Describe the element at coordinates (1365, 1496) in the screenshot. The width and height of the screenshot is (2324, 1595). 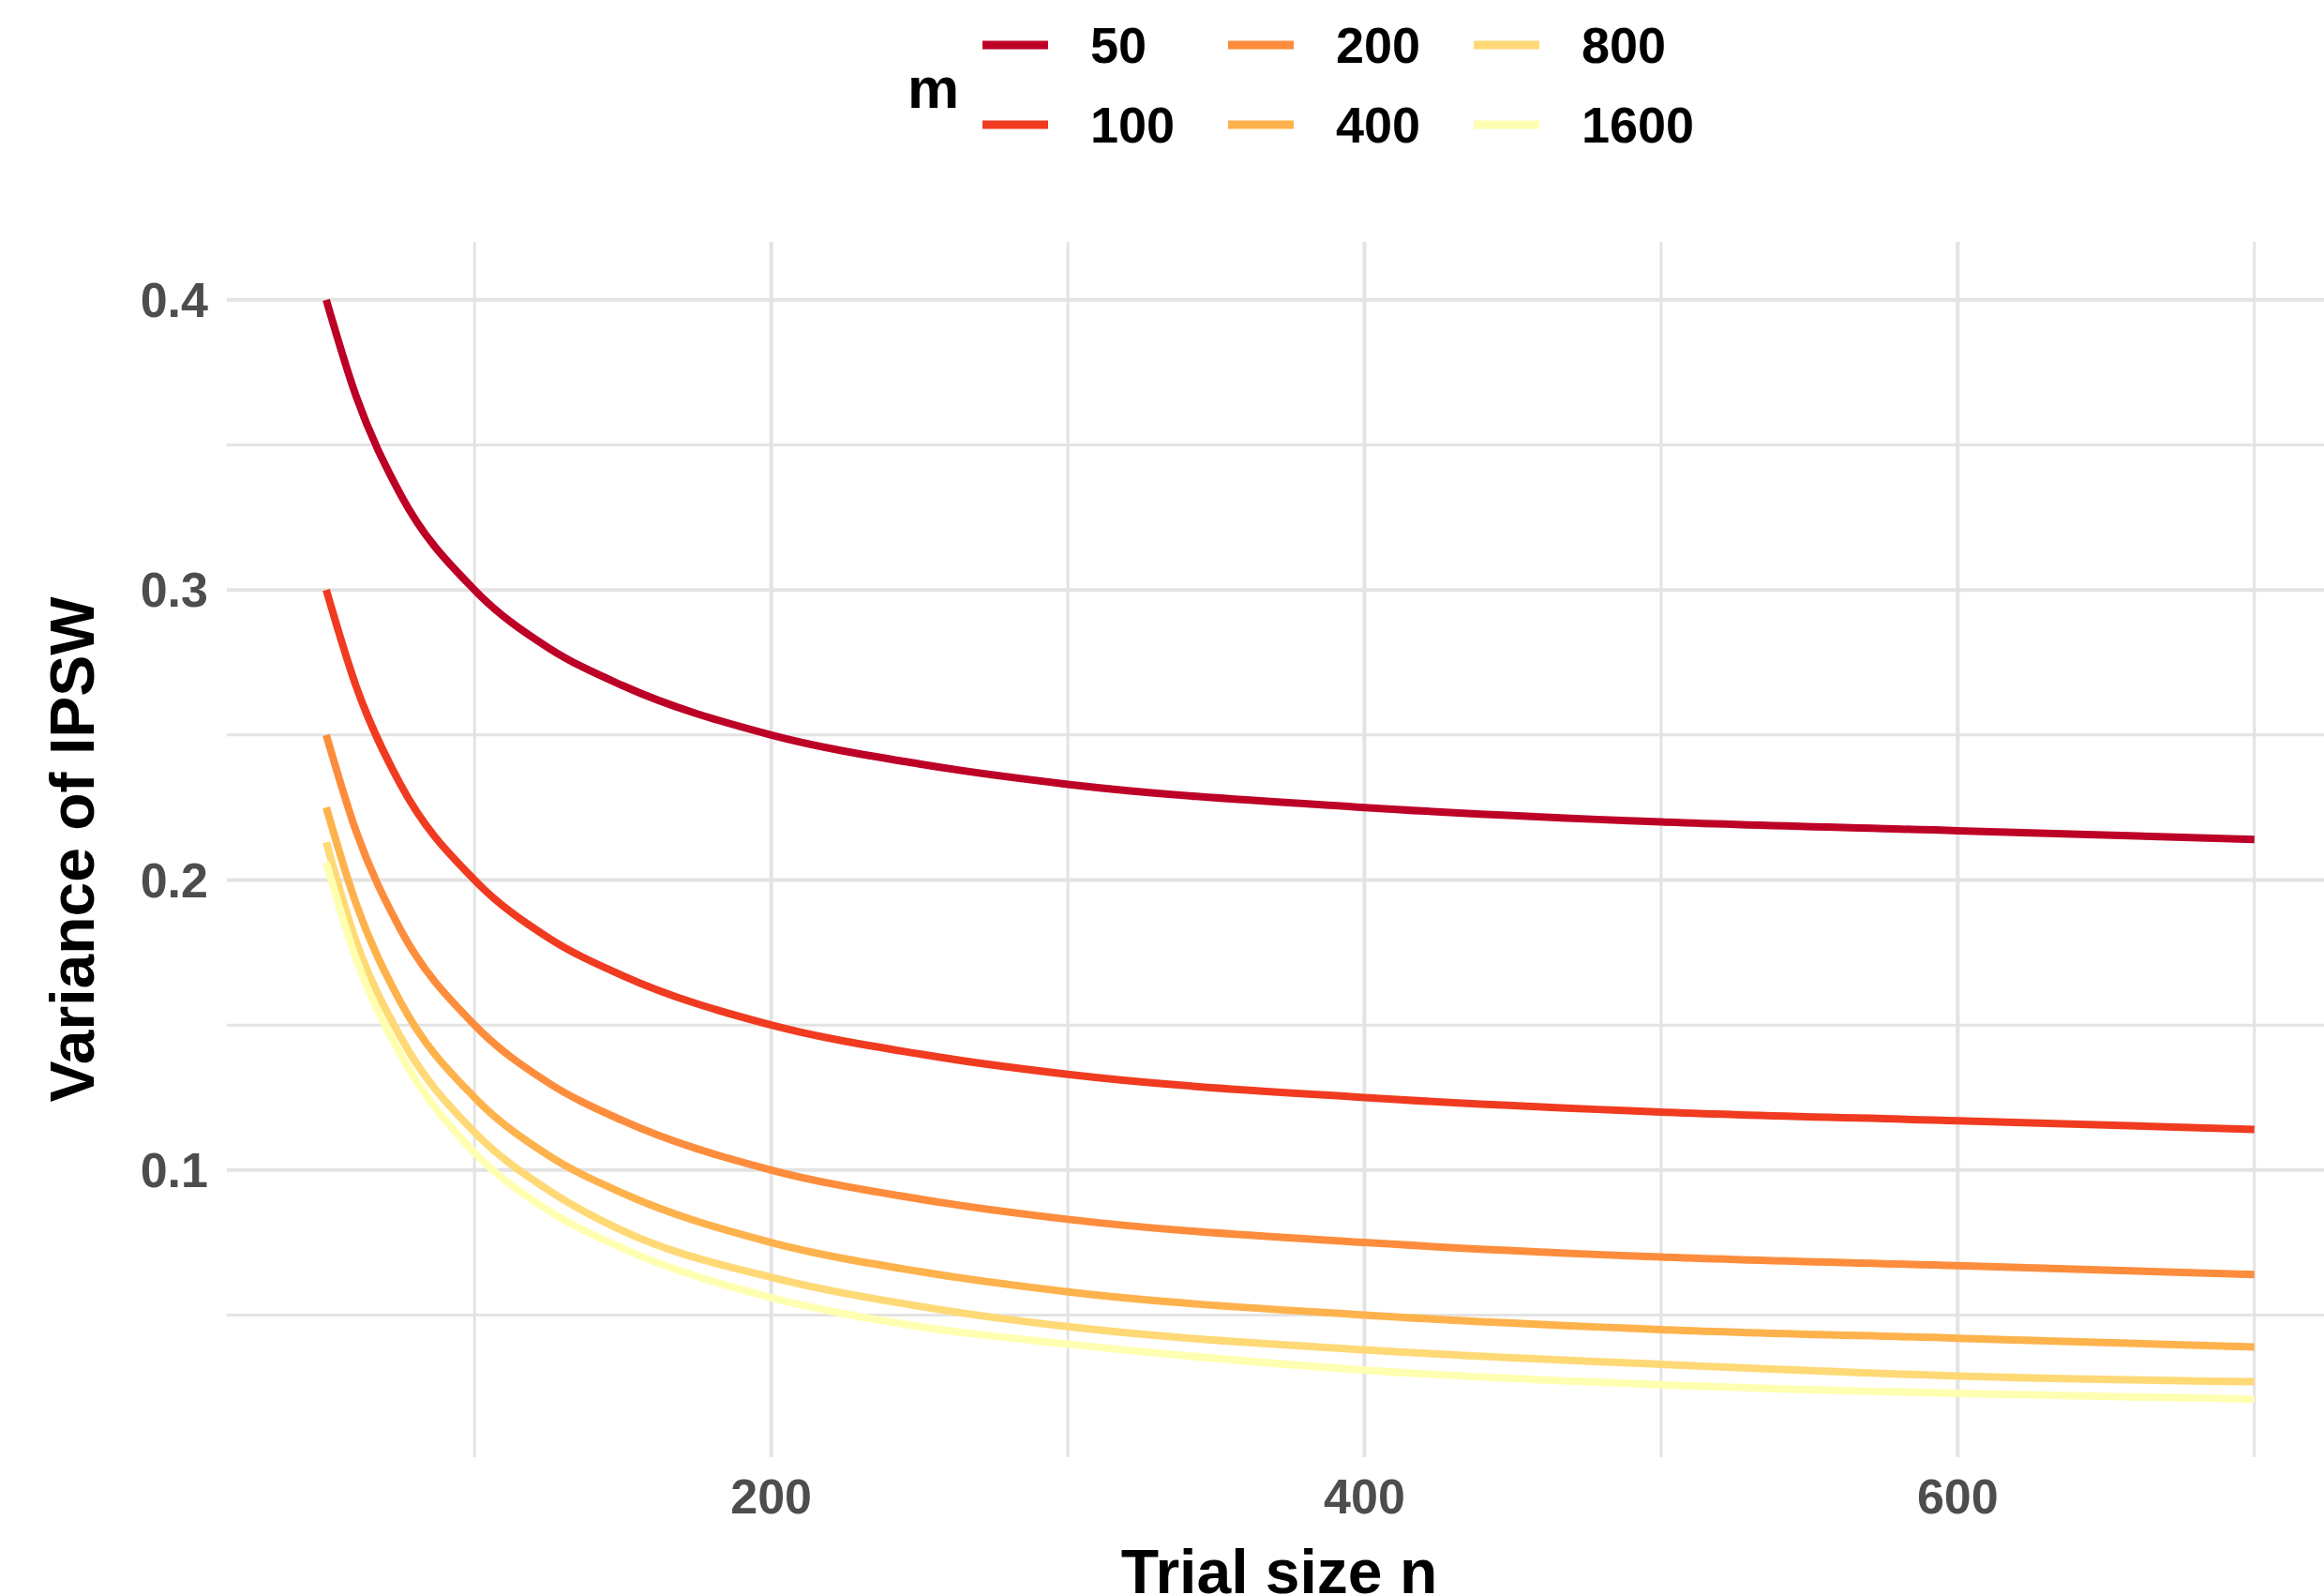
I see `x-tick-label: 400` at that location.